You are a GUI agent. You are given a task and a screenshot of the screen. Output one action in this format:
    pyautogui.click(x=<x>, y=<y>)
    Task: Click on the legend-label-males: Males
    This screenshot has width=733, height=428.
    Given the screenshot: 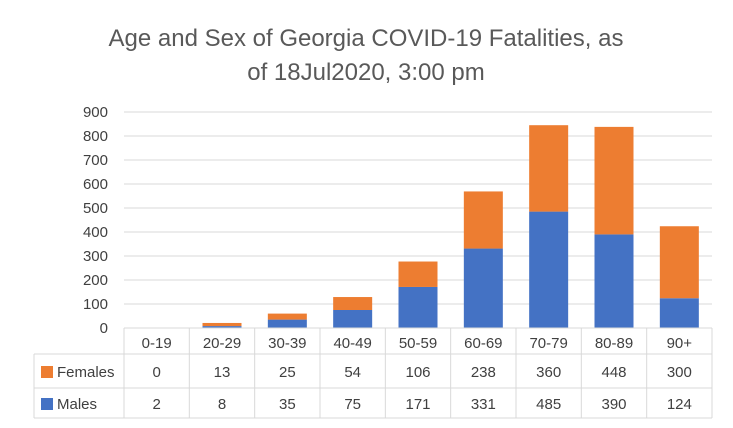 What is the action you would take?
    pyautogui.click(x=77, y=404)
    